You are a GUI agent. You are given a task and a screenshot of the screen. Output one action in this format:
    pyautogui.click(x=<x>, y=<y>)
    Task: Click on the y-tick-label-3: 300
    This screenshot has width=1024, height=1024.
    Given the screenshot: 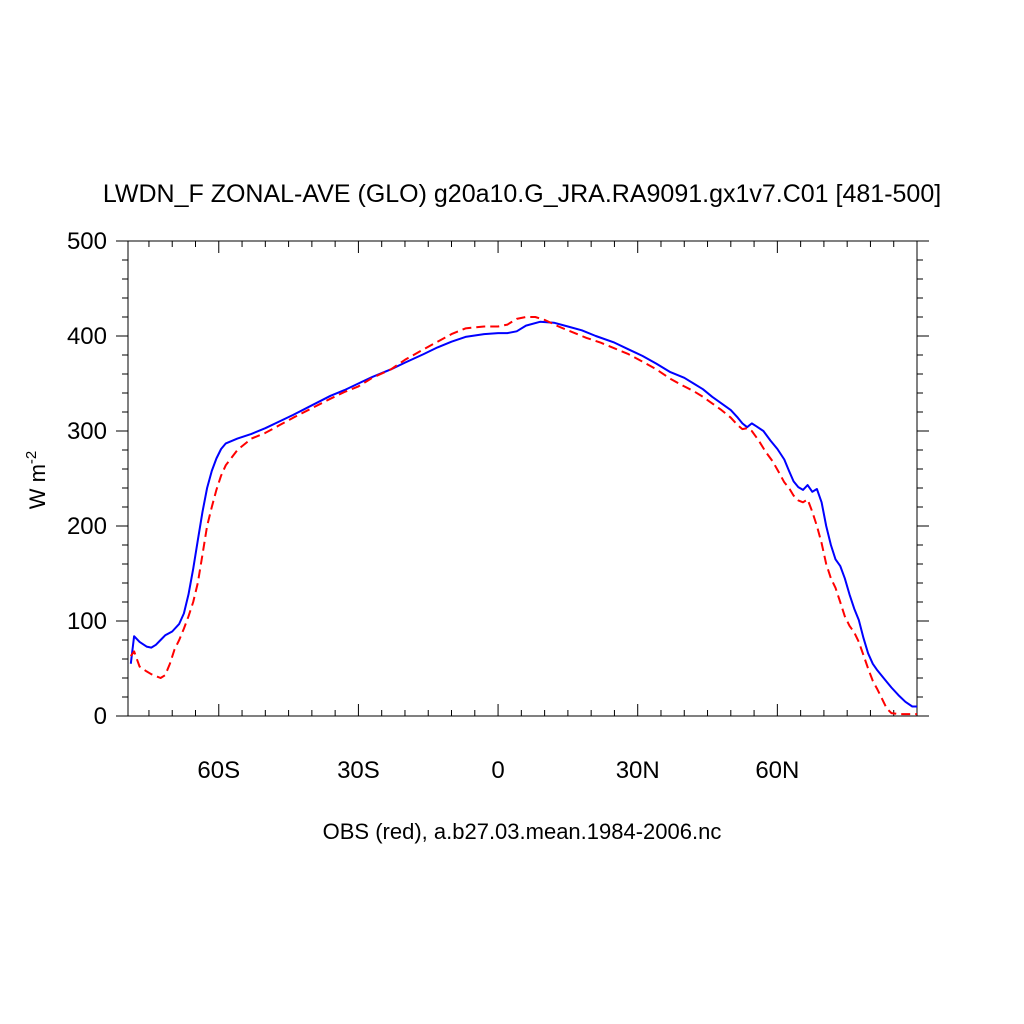 What is the action you would take?
    pyautogui.click(x=87, y=431)
    